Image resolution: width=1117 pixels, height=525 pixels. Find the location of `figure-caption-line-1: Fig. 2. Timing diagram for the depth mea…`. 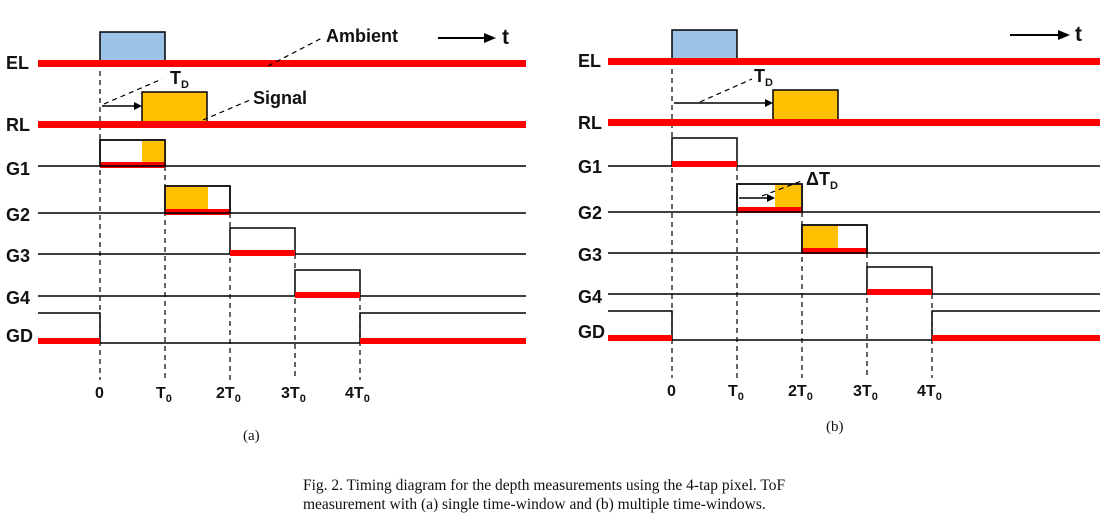

figure-caption-line-1: Fig. 2. Timing diagram for the depth mea… is located at coordinates (544, 485).